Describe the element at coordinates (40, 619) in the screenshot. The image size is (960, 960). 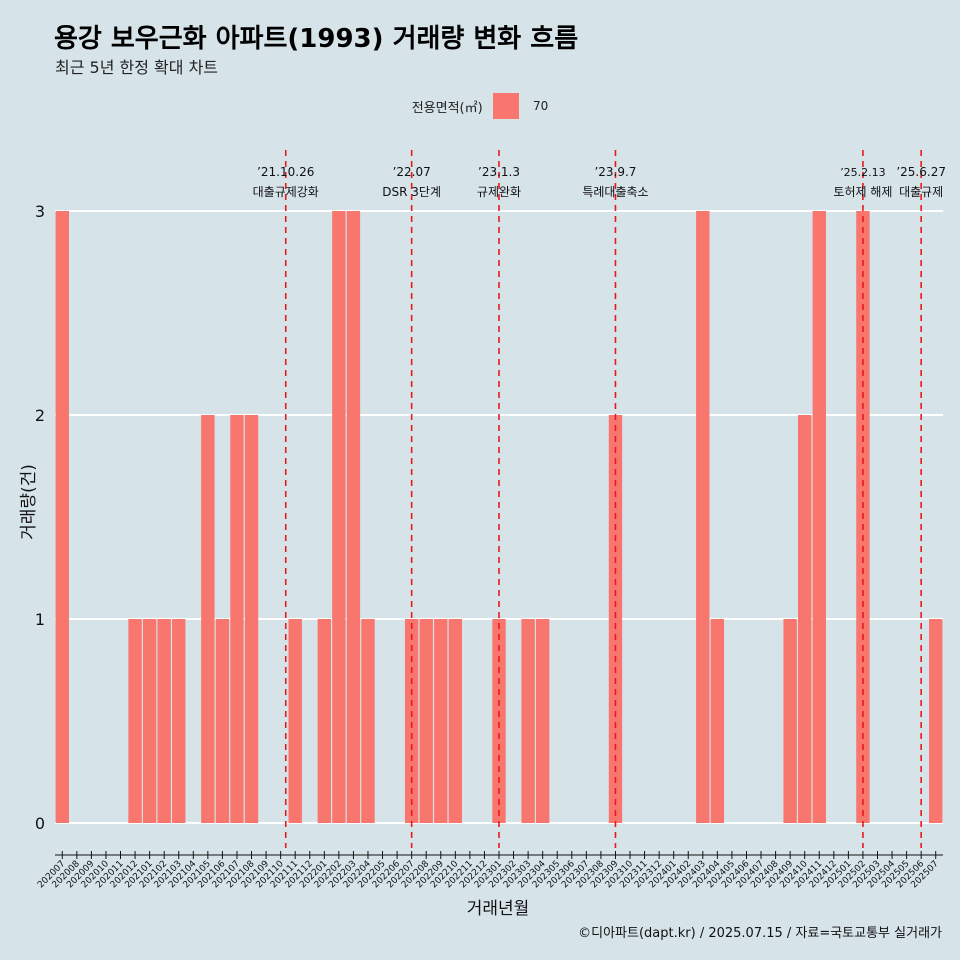
I see `y-tick-label: 1` at that location.